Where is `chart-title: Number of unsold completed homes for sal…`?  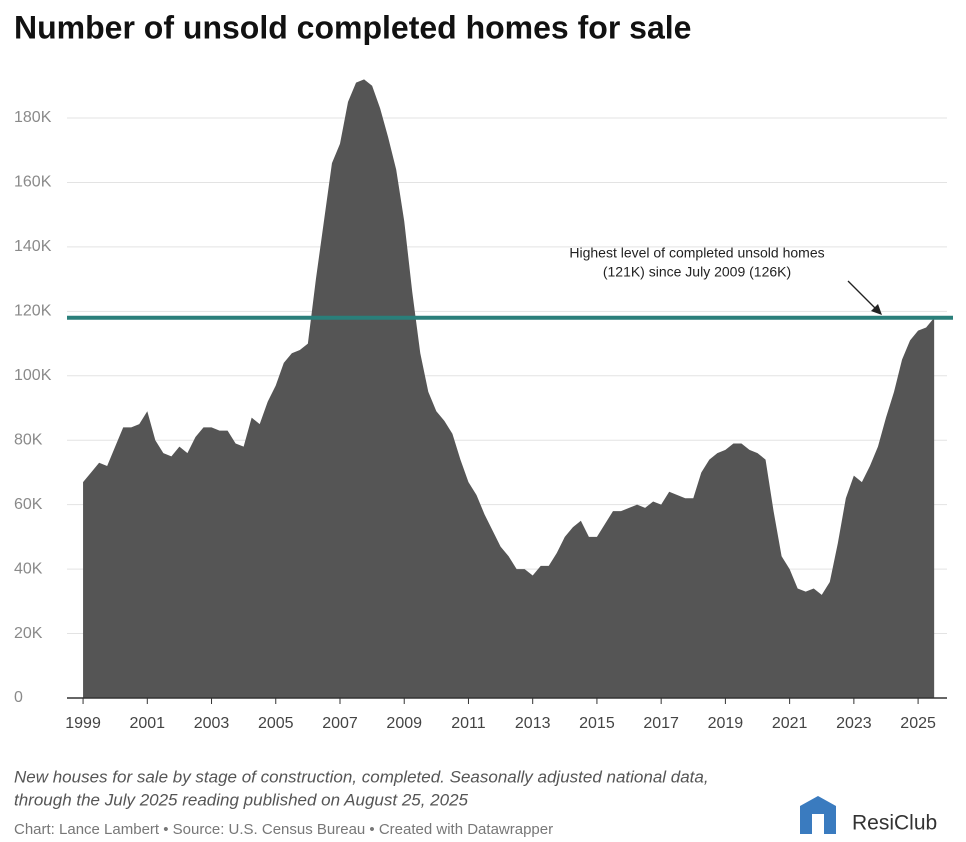 chart-title: Number of unsold completed homes for sal… is located at coordinates (352, 27).